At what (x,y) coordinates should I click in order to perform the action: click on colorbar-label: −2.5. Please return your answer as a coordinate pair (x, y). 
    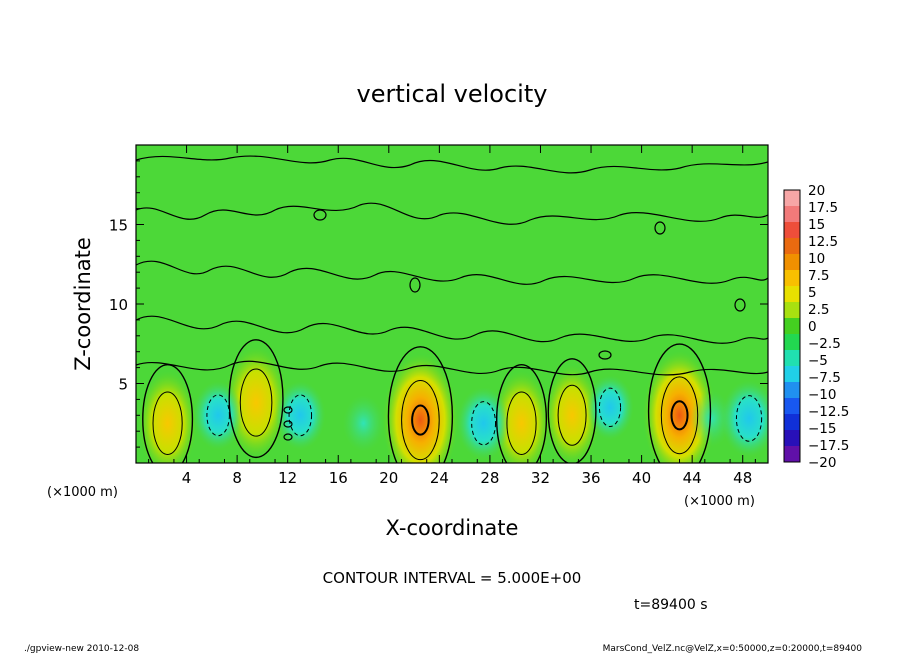
    Looking at the image, I should click on (824, 344).